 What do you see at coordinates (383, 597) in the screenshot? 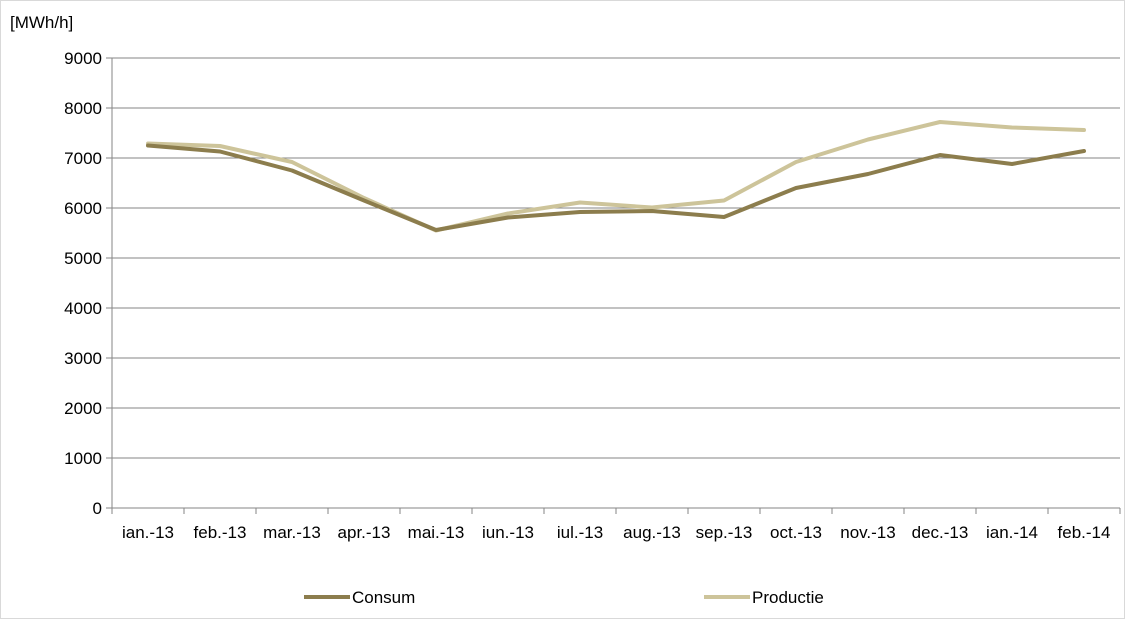
I see `legend-label-consum: Consum` at bounding box center [383, 597].